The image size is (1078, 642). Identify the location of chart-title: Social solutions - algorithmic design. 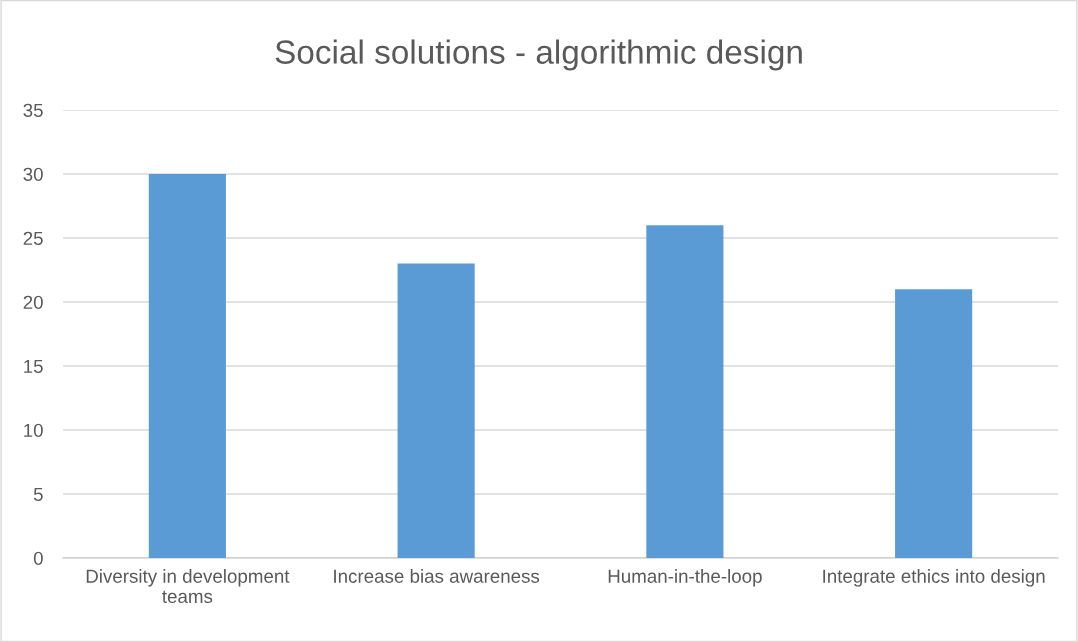
(538, 55).